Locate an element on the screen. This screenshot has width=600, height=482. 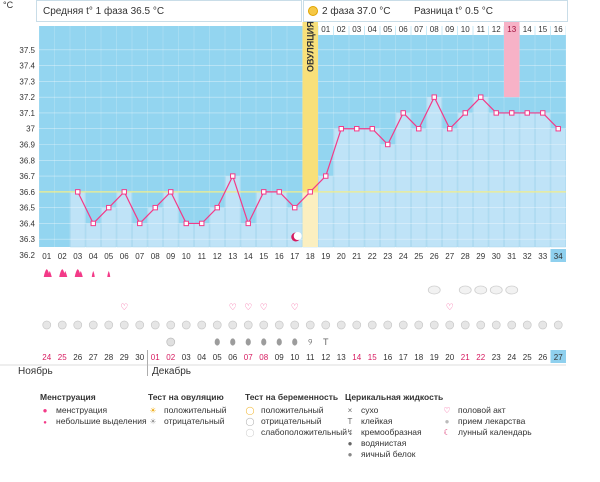
cycle-day-label: 02 is located at coordinates (62, 256).